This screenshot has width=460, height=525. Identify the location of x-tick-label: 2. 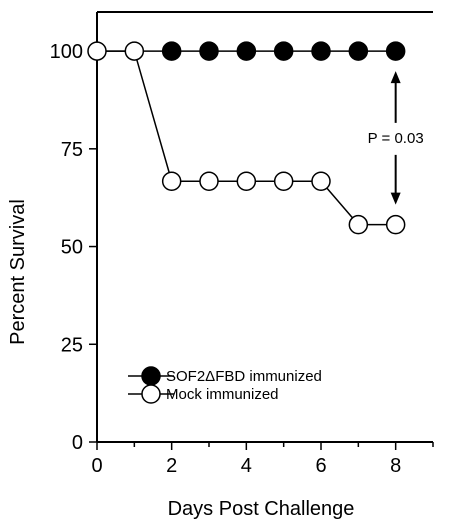
(171, 466).